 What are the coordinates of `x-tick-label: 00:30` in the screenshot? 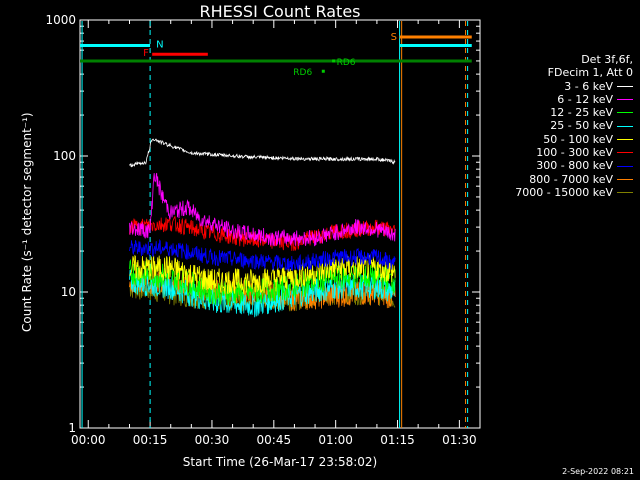 It's located at (212, 440).